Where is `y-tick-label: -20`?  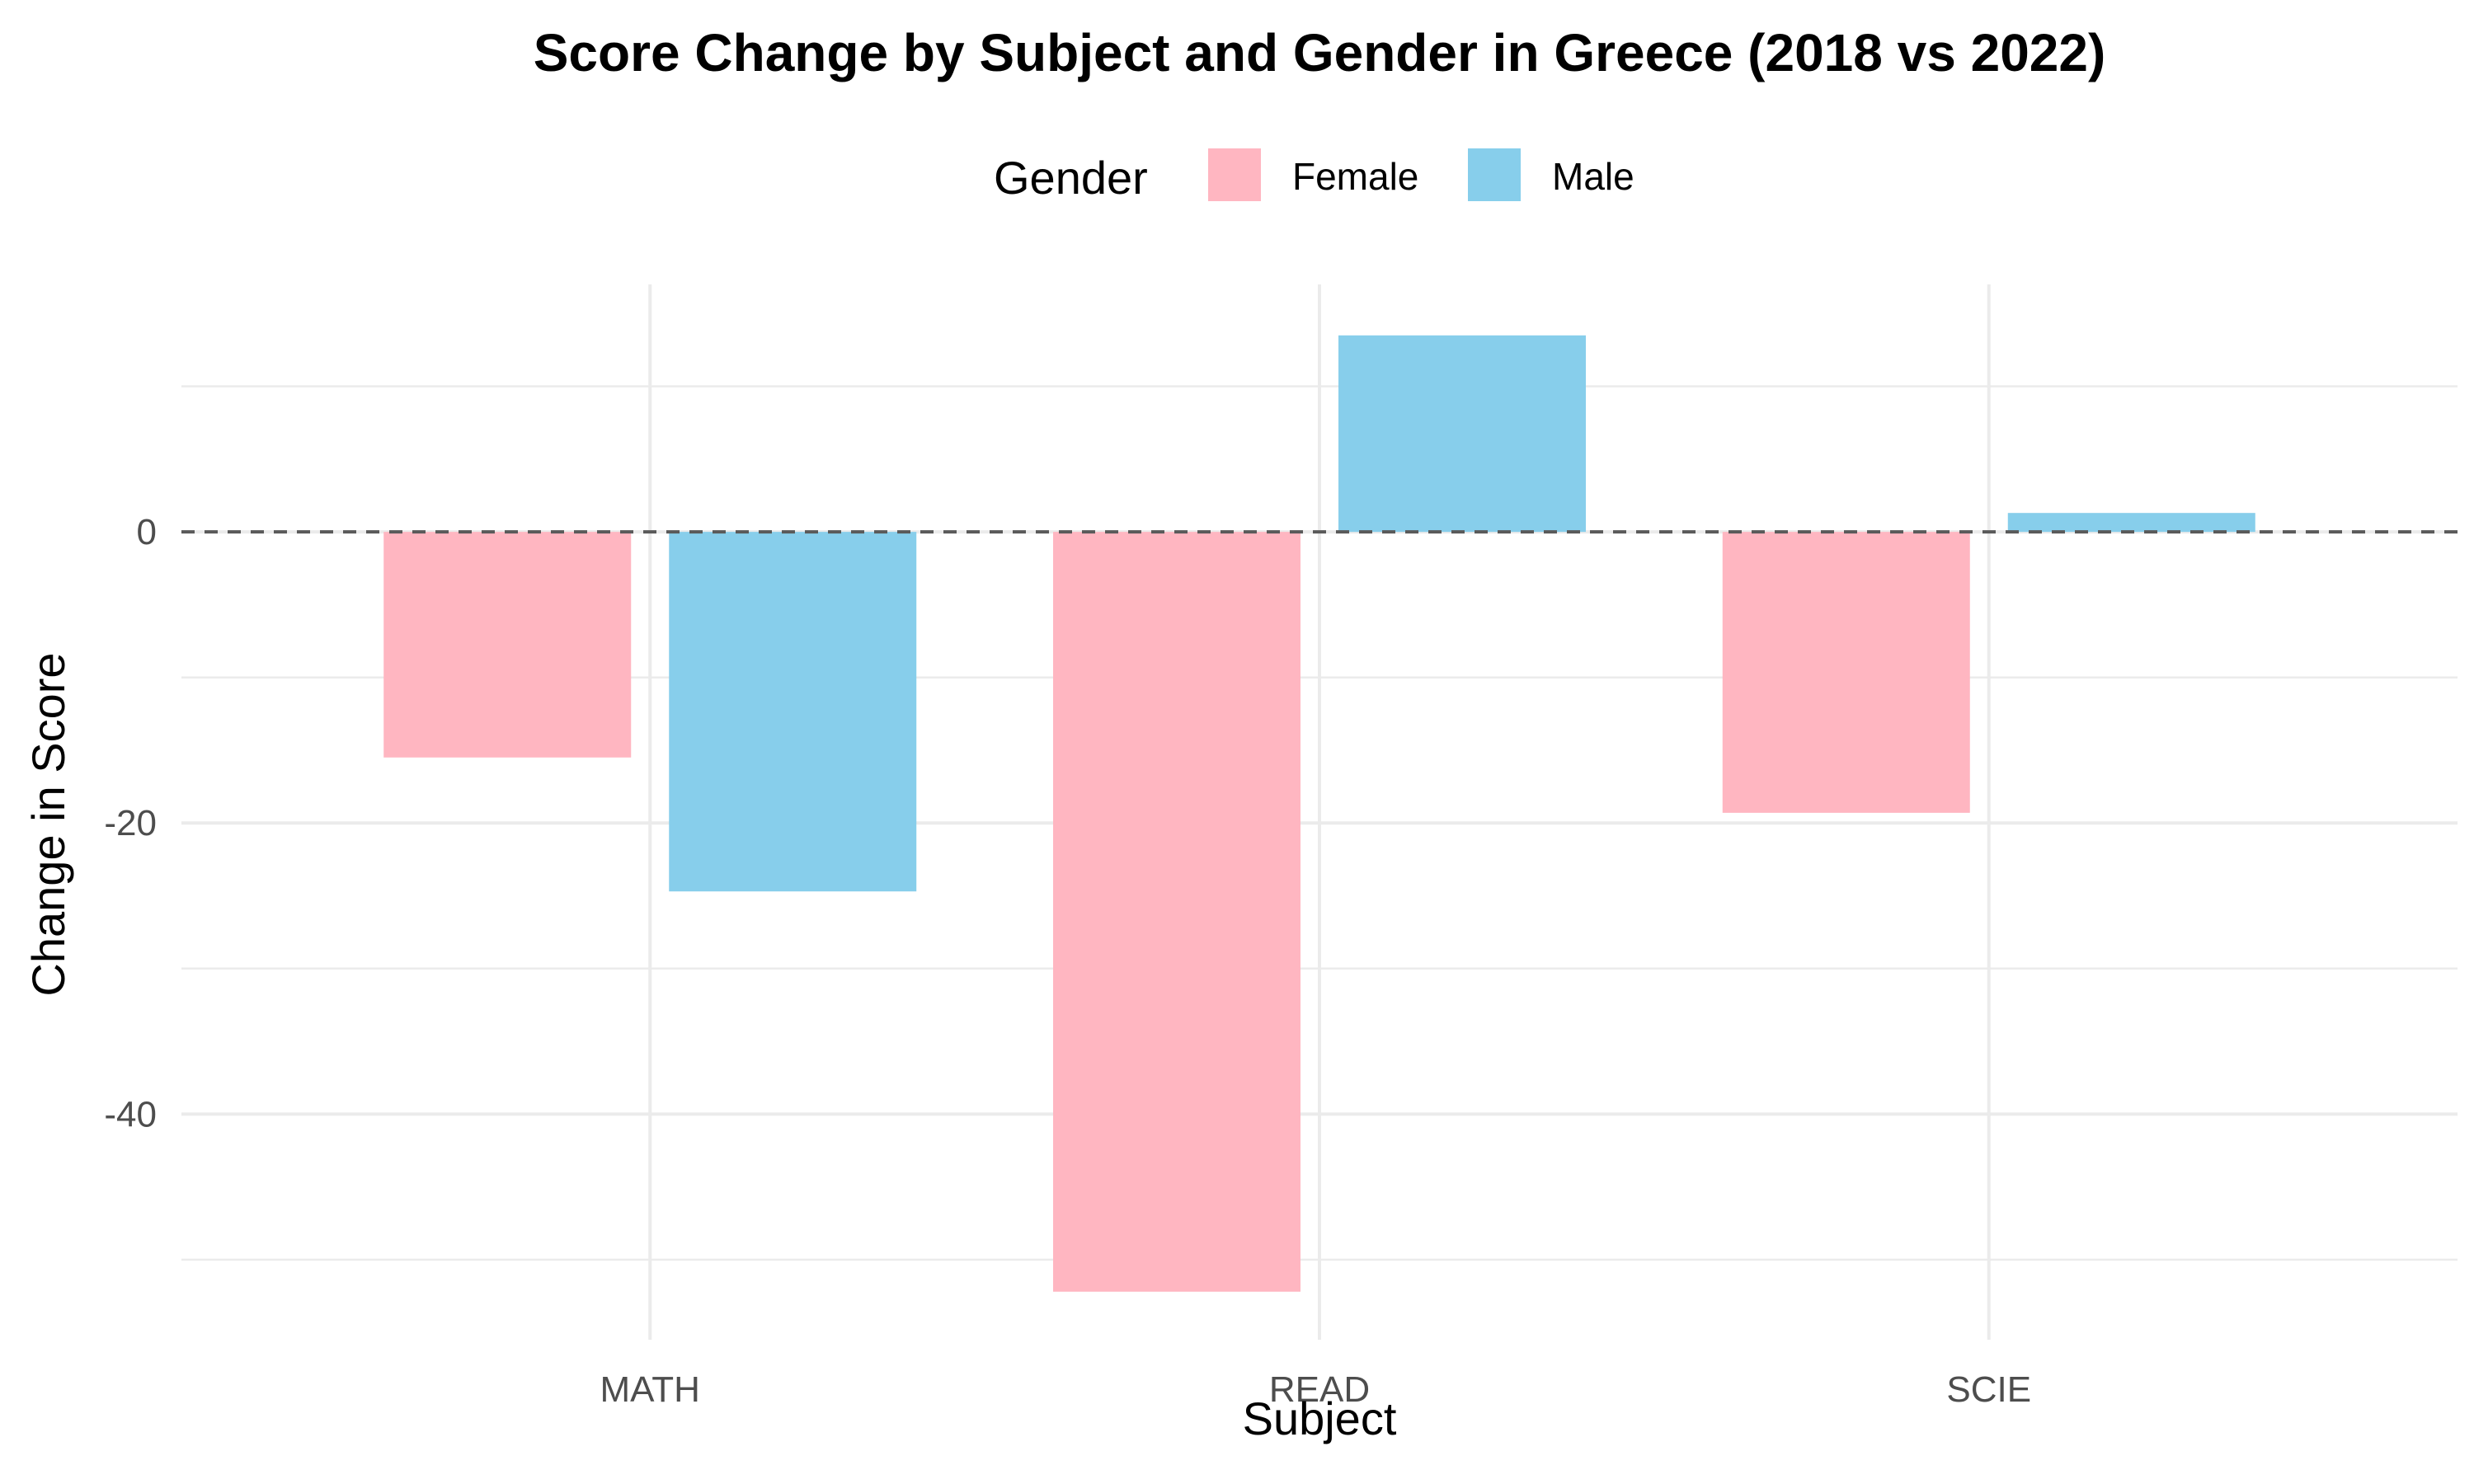 y-tick-label: -20 is located at coordinates (130, 823).